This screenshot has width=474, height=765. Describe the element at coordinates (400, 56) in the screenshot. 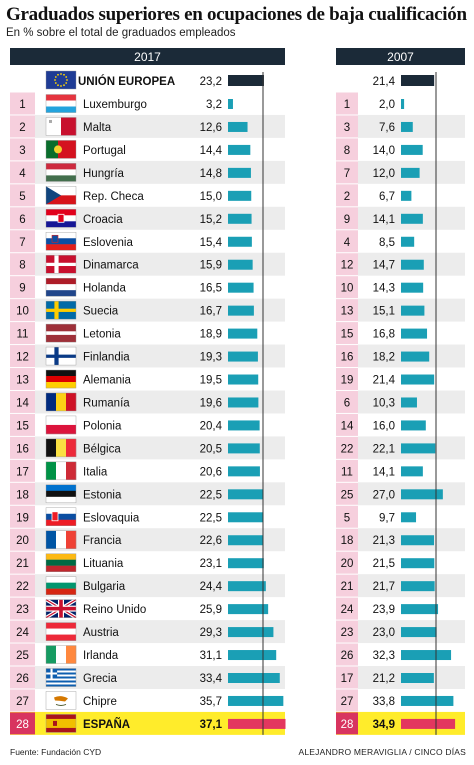

I see `column-header-2007: 2007` at that location.